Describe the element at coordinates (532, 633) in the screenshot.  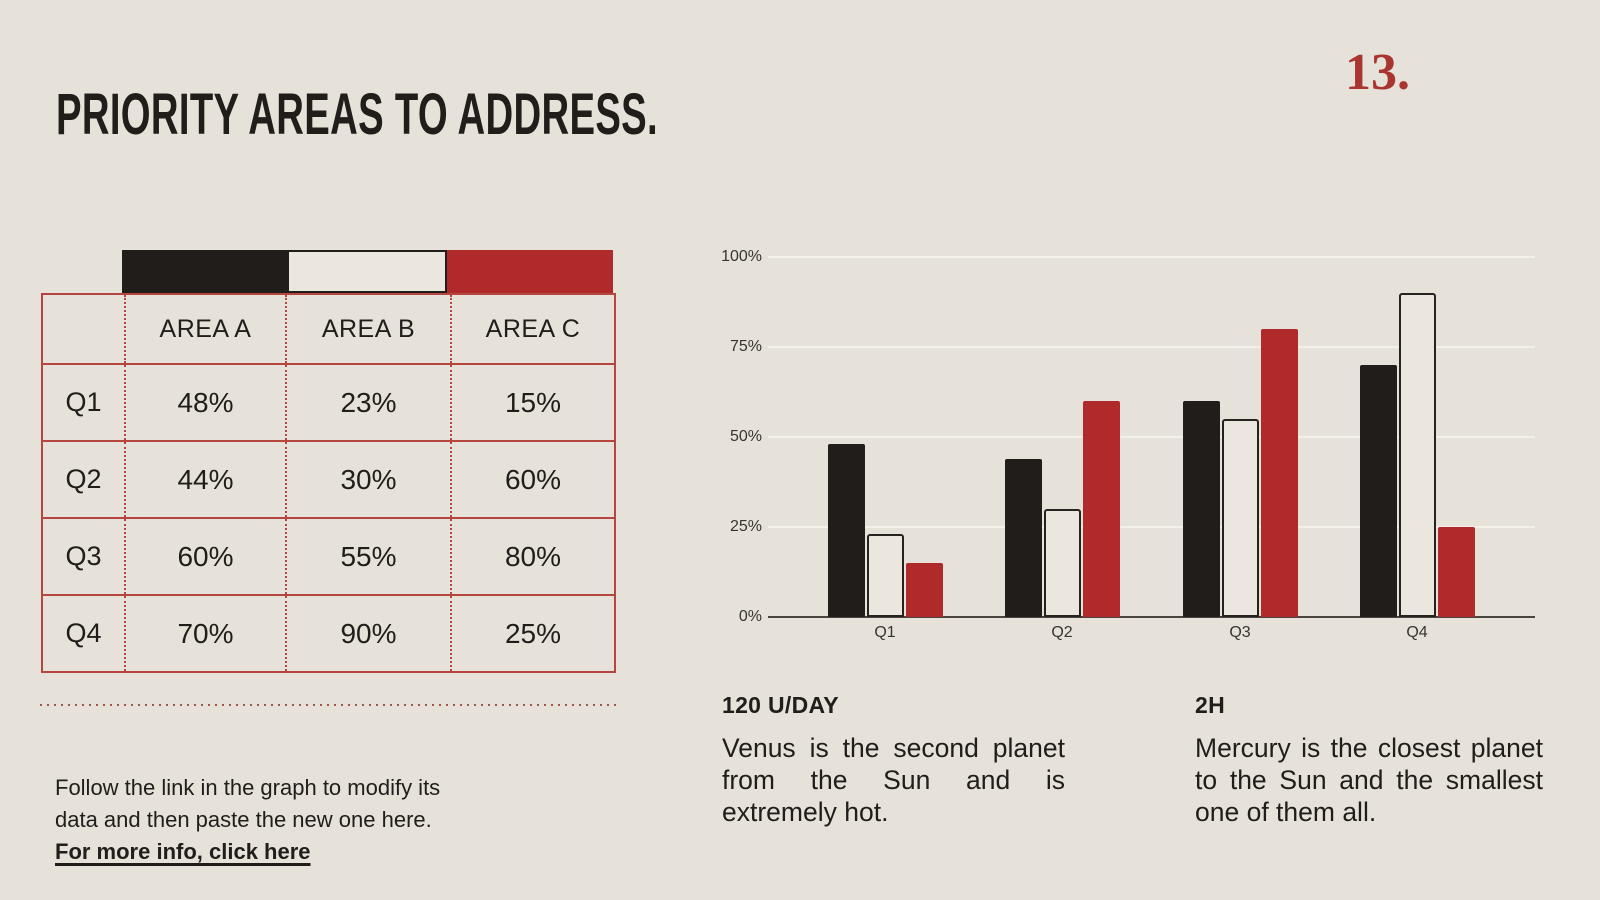
I see `table-cell: 25%` at that location.